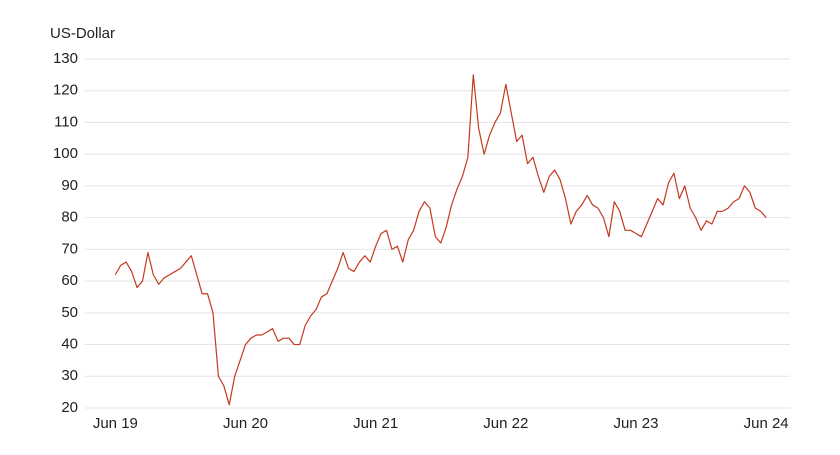 The image size is (840, 455). Describe the element at coordinates (69, 344) in the screenshot. I see `y-tick-label: 40` at that location.